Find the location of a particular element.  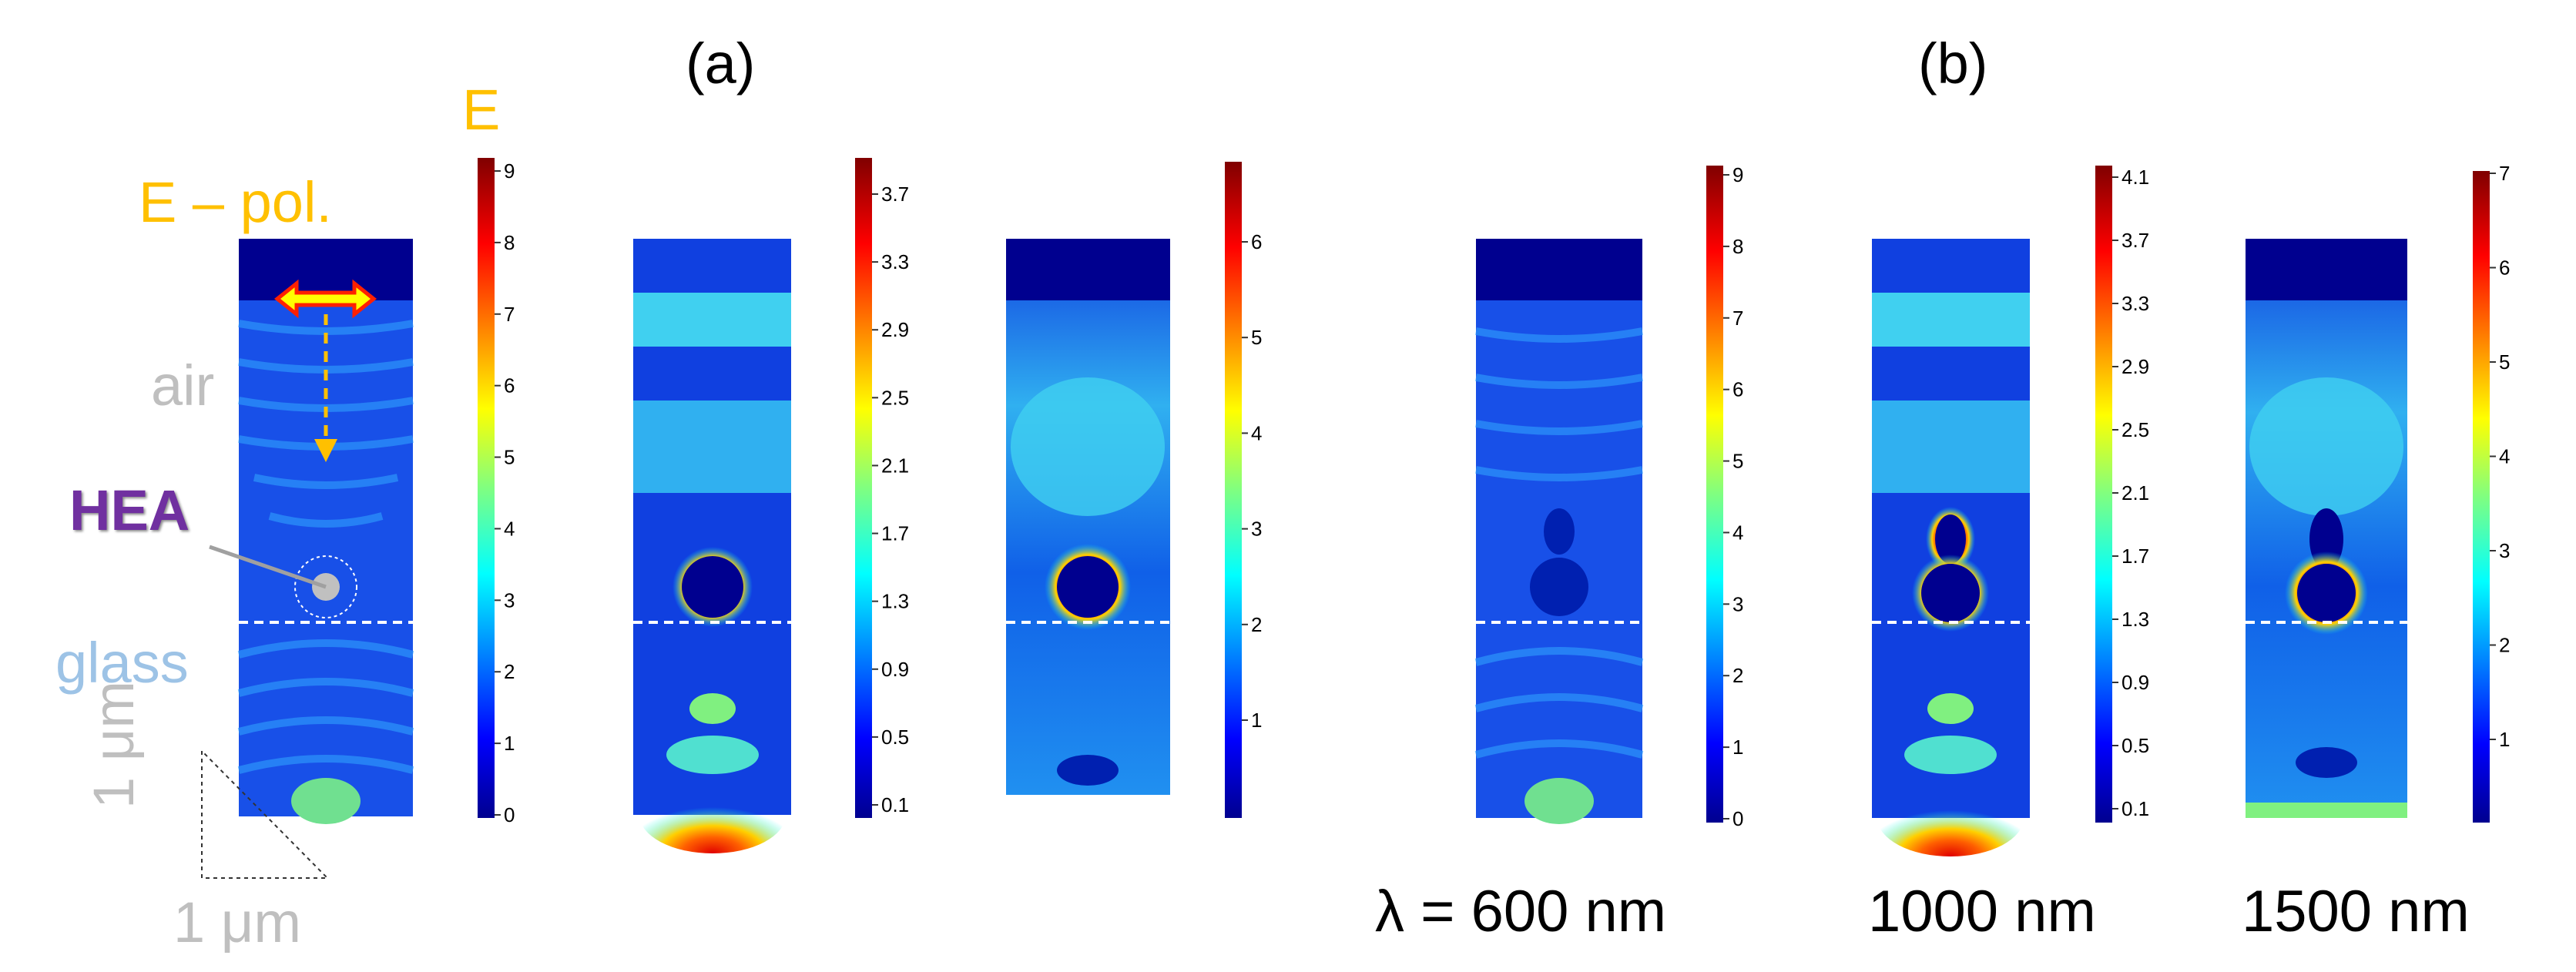

colorbar-4: 0 1 2 3 4 5 6 7 8 9 is located at coordinates (1724, 496).